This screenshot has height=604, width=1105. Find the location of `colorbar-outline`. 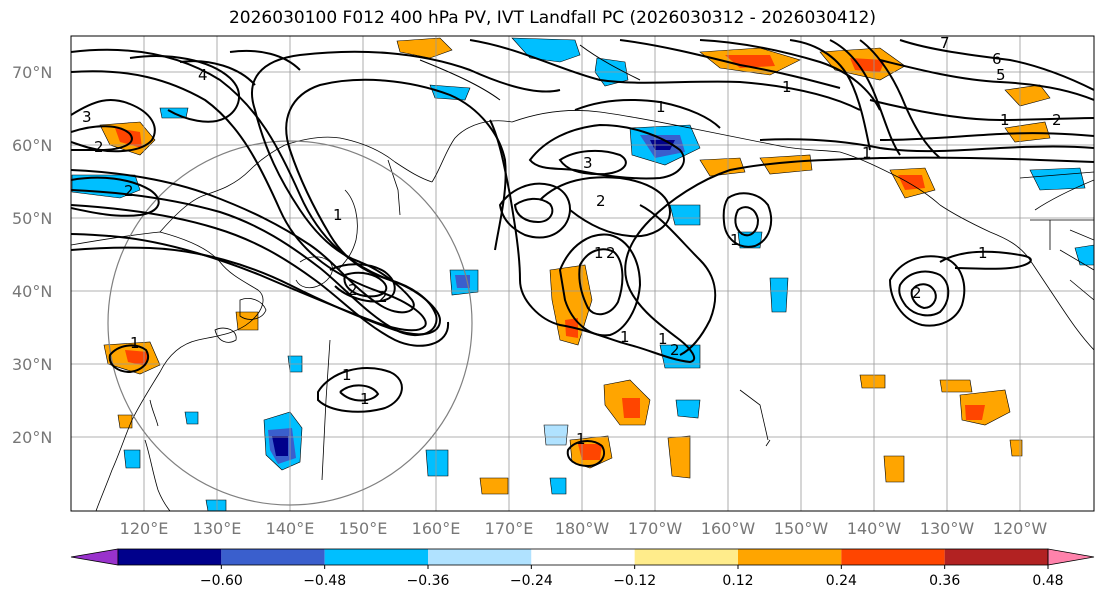

colorbar-outline is located at coordinates (583, 557).